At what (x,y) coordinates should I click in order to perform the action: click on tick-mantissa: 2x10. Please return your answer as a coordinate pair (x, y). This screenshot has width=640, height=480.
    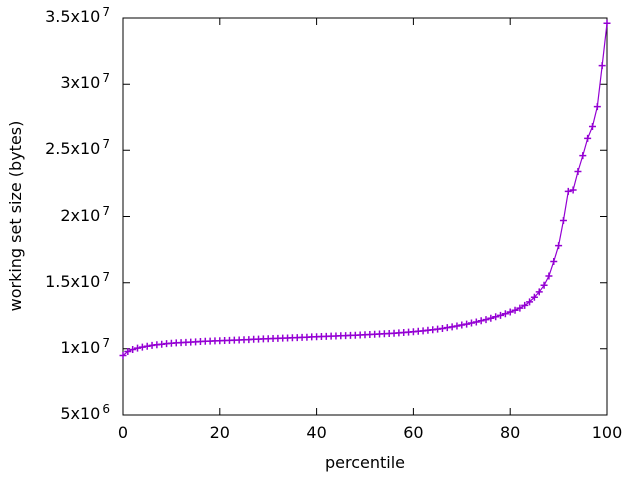
    Looking at the image, I should click on (80, 215).